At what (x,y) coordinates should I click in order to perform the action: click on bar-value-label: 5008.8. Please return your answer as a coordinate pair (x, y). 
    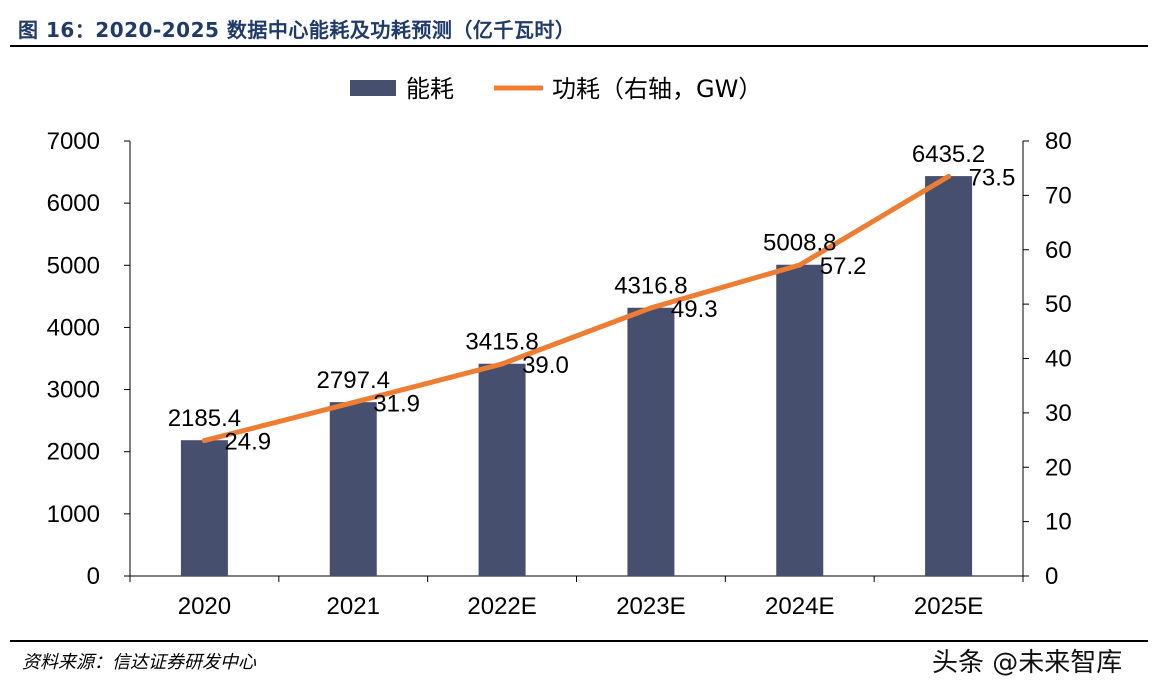
    Looking at the image, I should click on (799, 243).